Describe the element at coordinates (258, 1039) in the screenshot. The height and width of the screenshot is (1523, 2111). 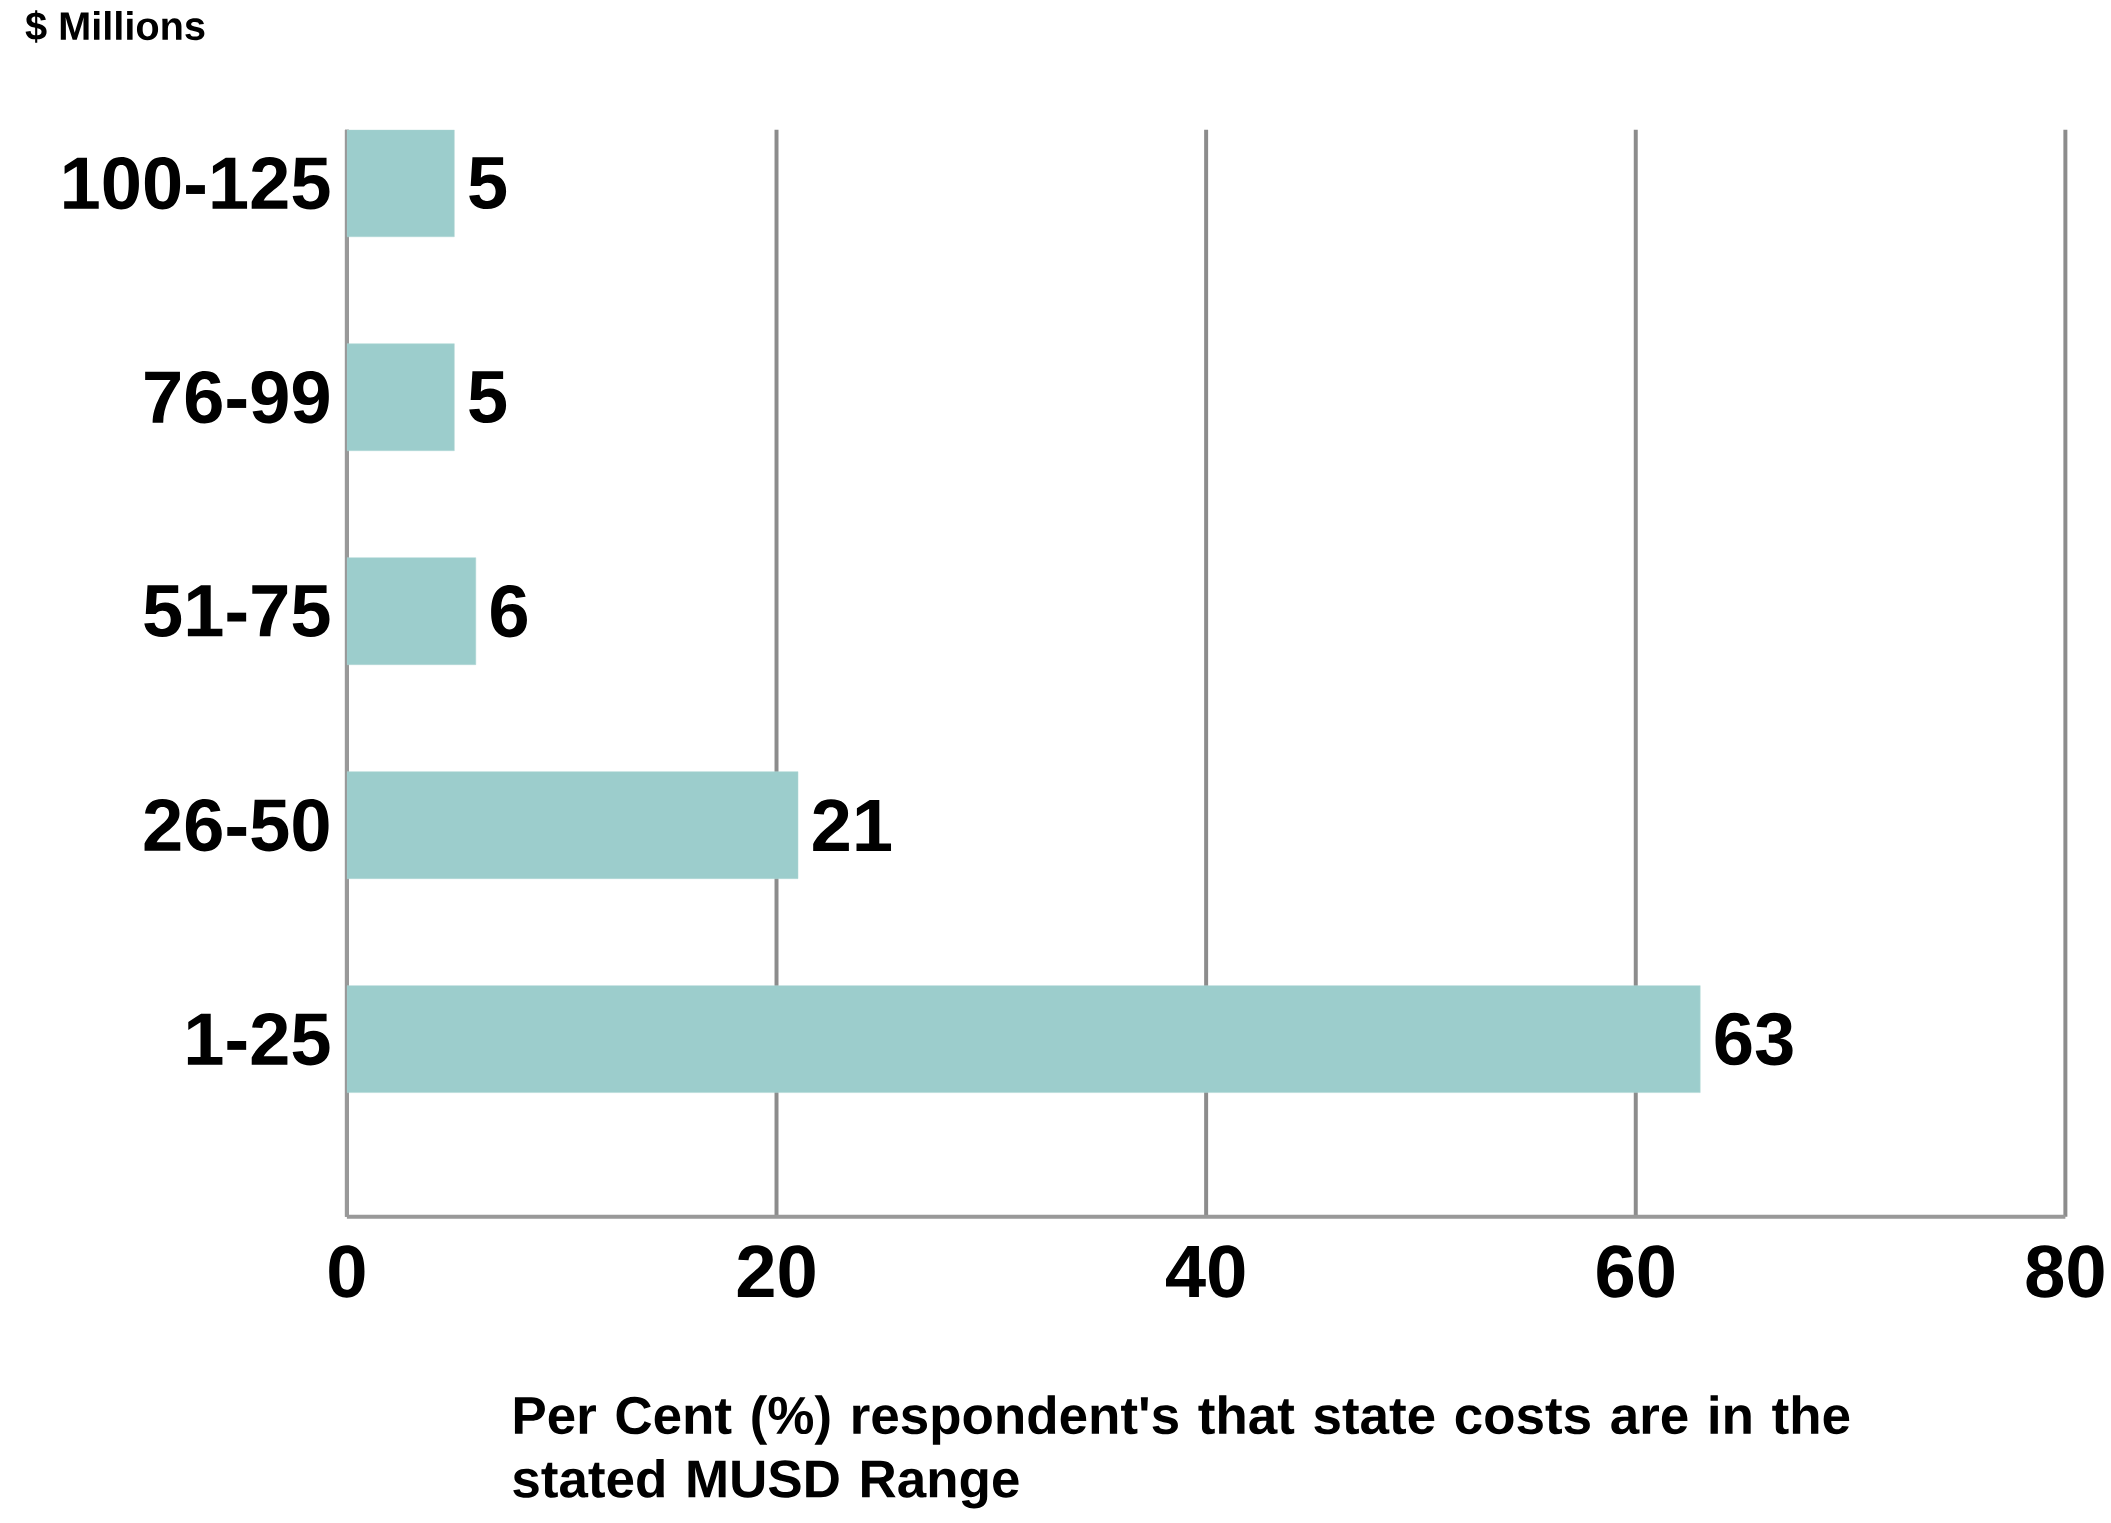
I see `y-tick-label: 1-25` at that location.